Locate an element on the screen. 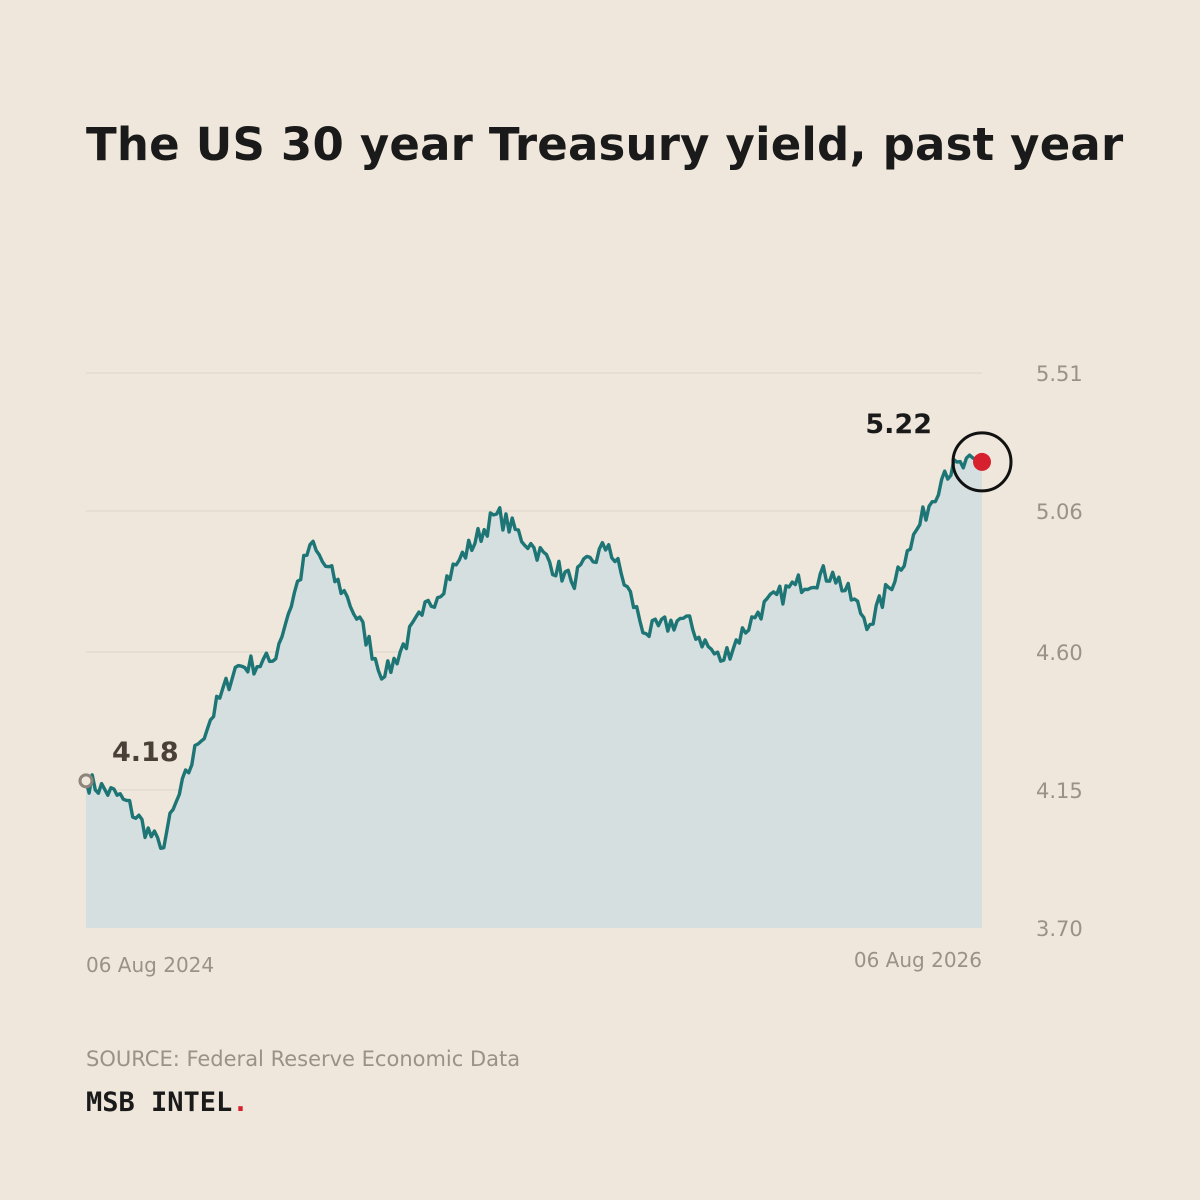 This screenshot has height=1200, width=1200. y-axis-ticks: 5.51 5.06 4.60 4.15 3.70 is located at coordinates (1059, 651).